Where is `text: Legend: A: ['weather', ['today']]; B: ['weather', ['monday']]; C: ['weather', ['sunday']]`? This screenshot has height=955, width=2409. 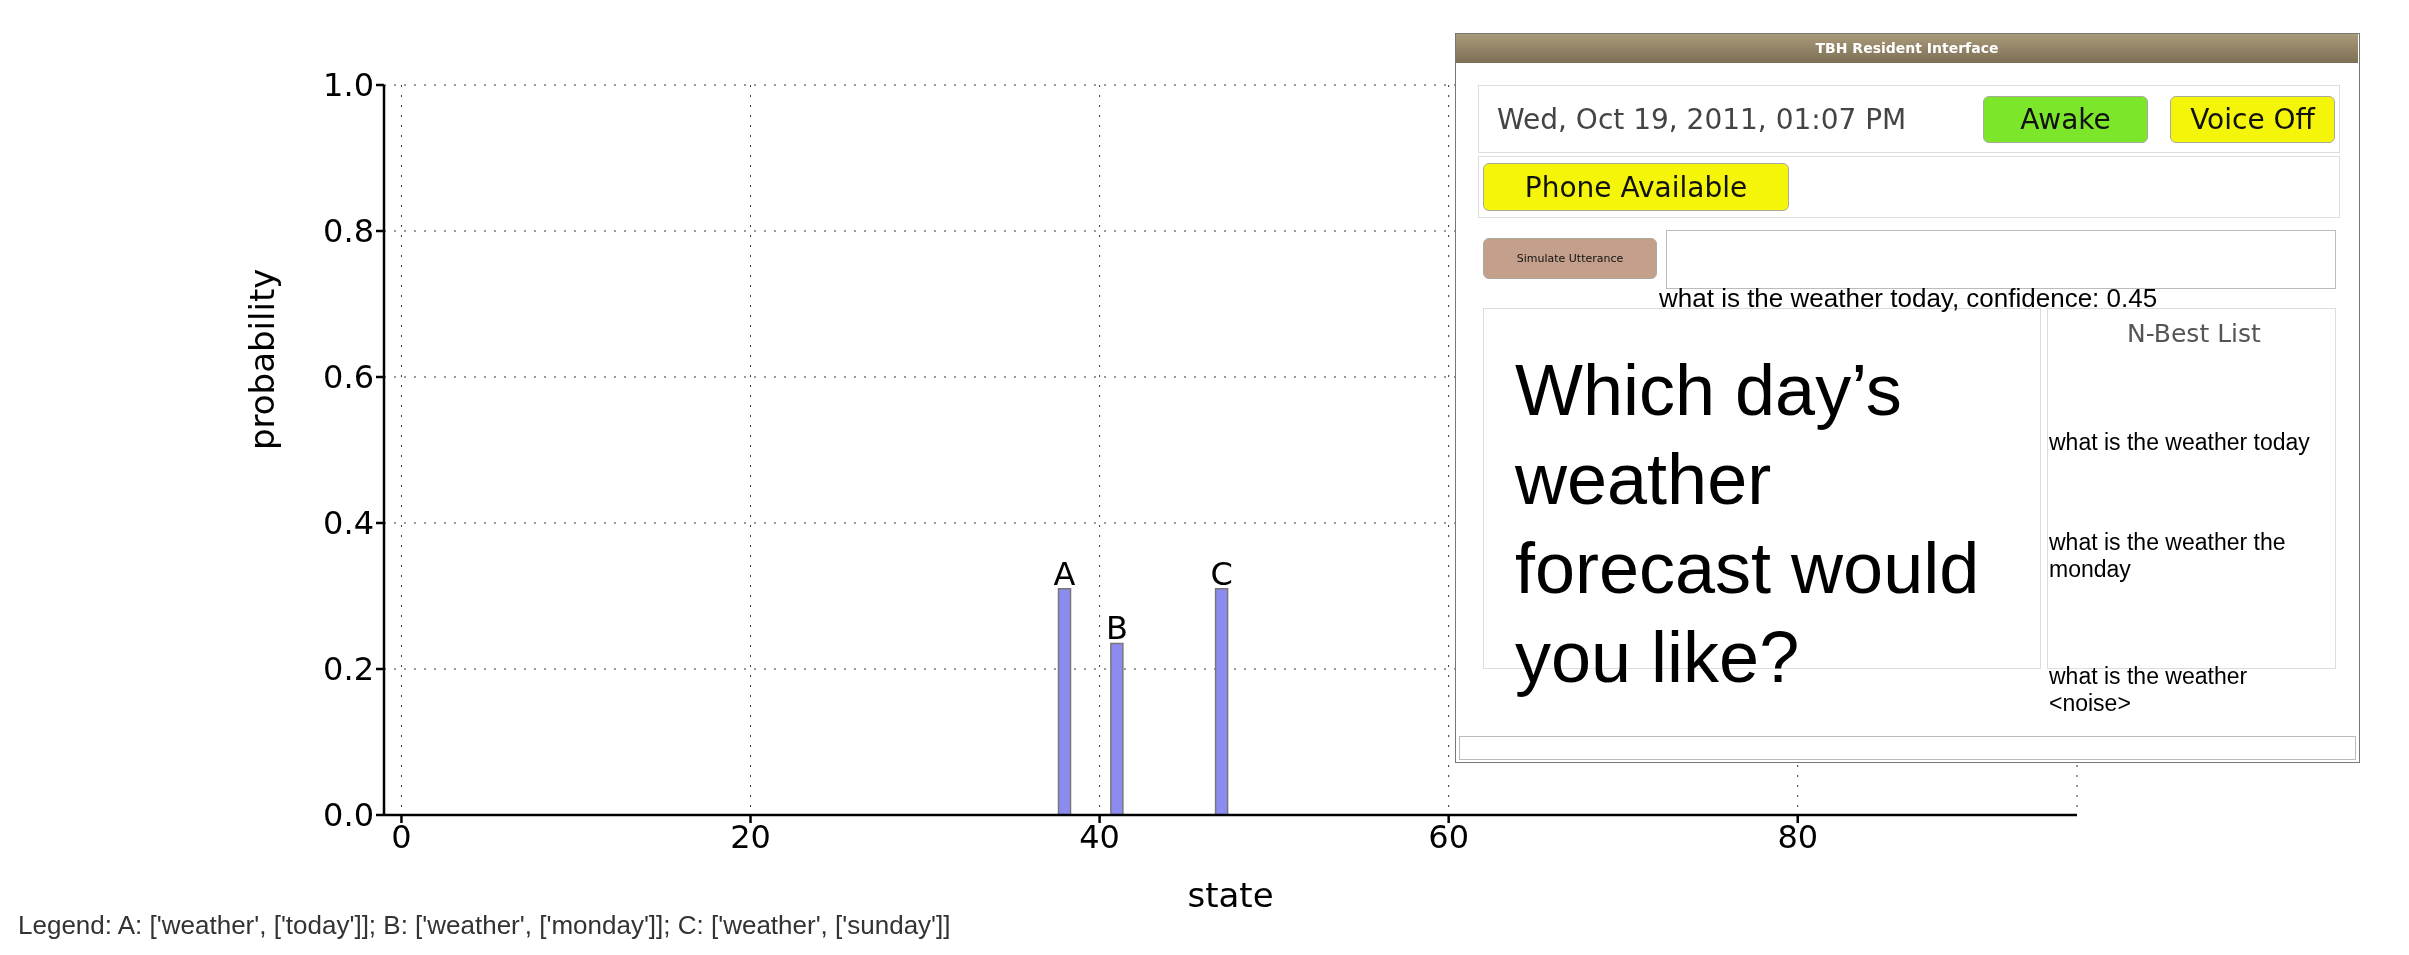 text: Legend: A: ['weather', ['today']]; B: ['weather', ['monday']]; C: ['weather', ['sunday']] is located at coordinates (484, 925).